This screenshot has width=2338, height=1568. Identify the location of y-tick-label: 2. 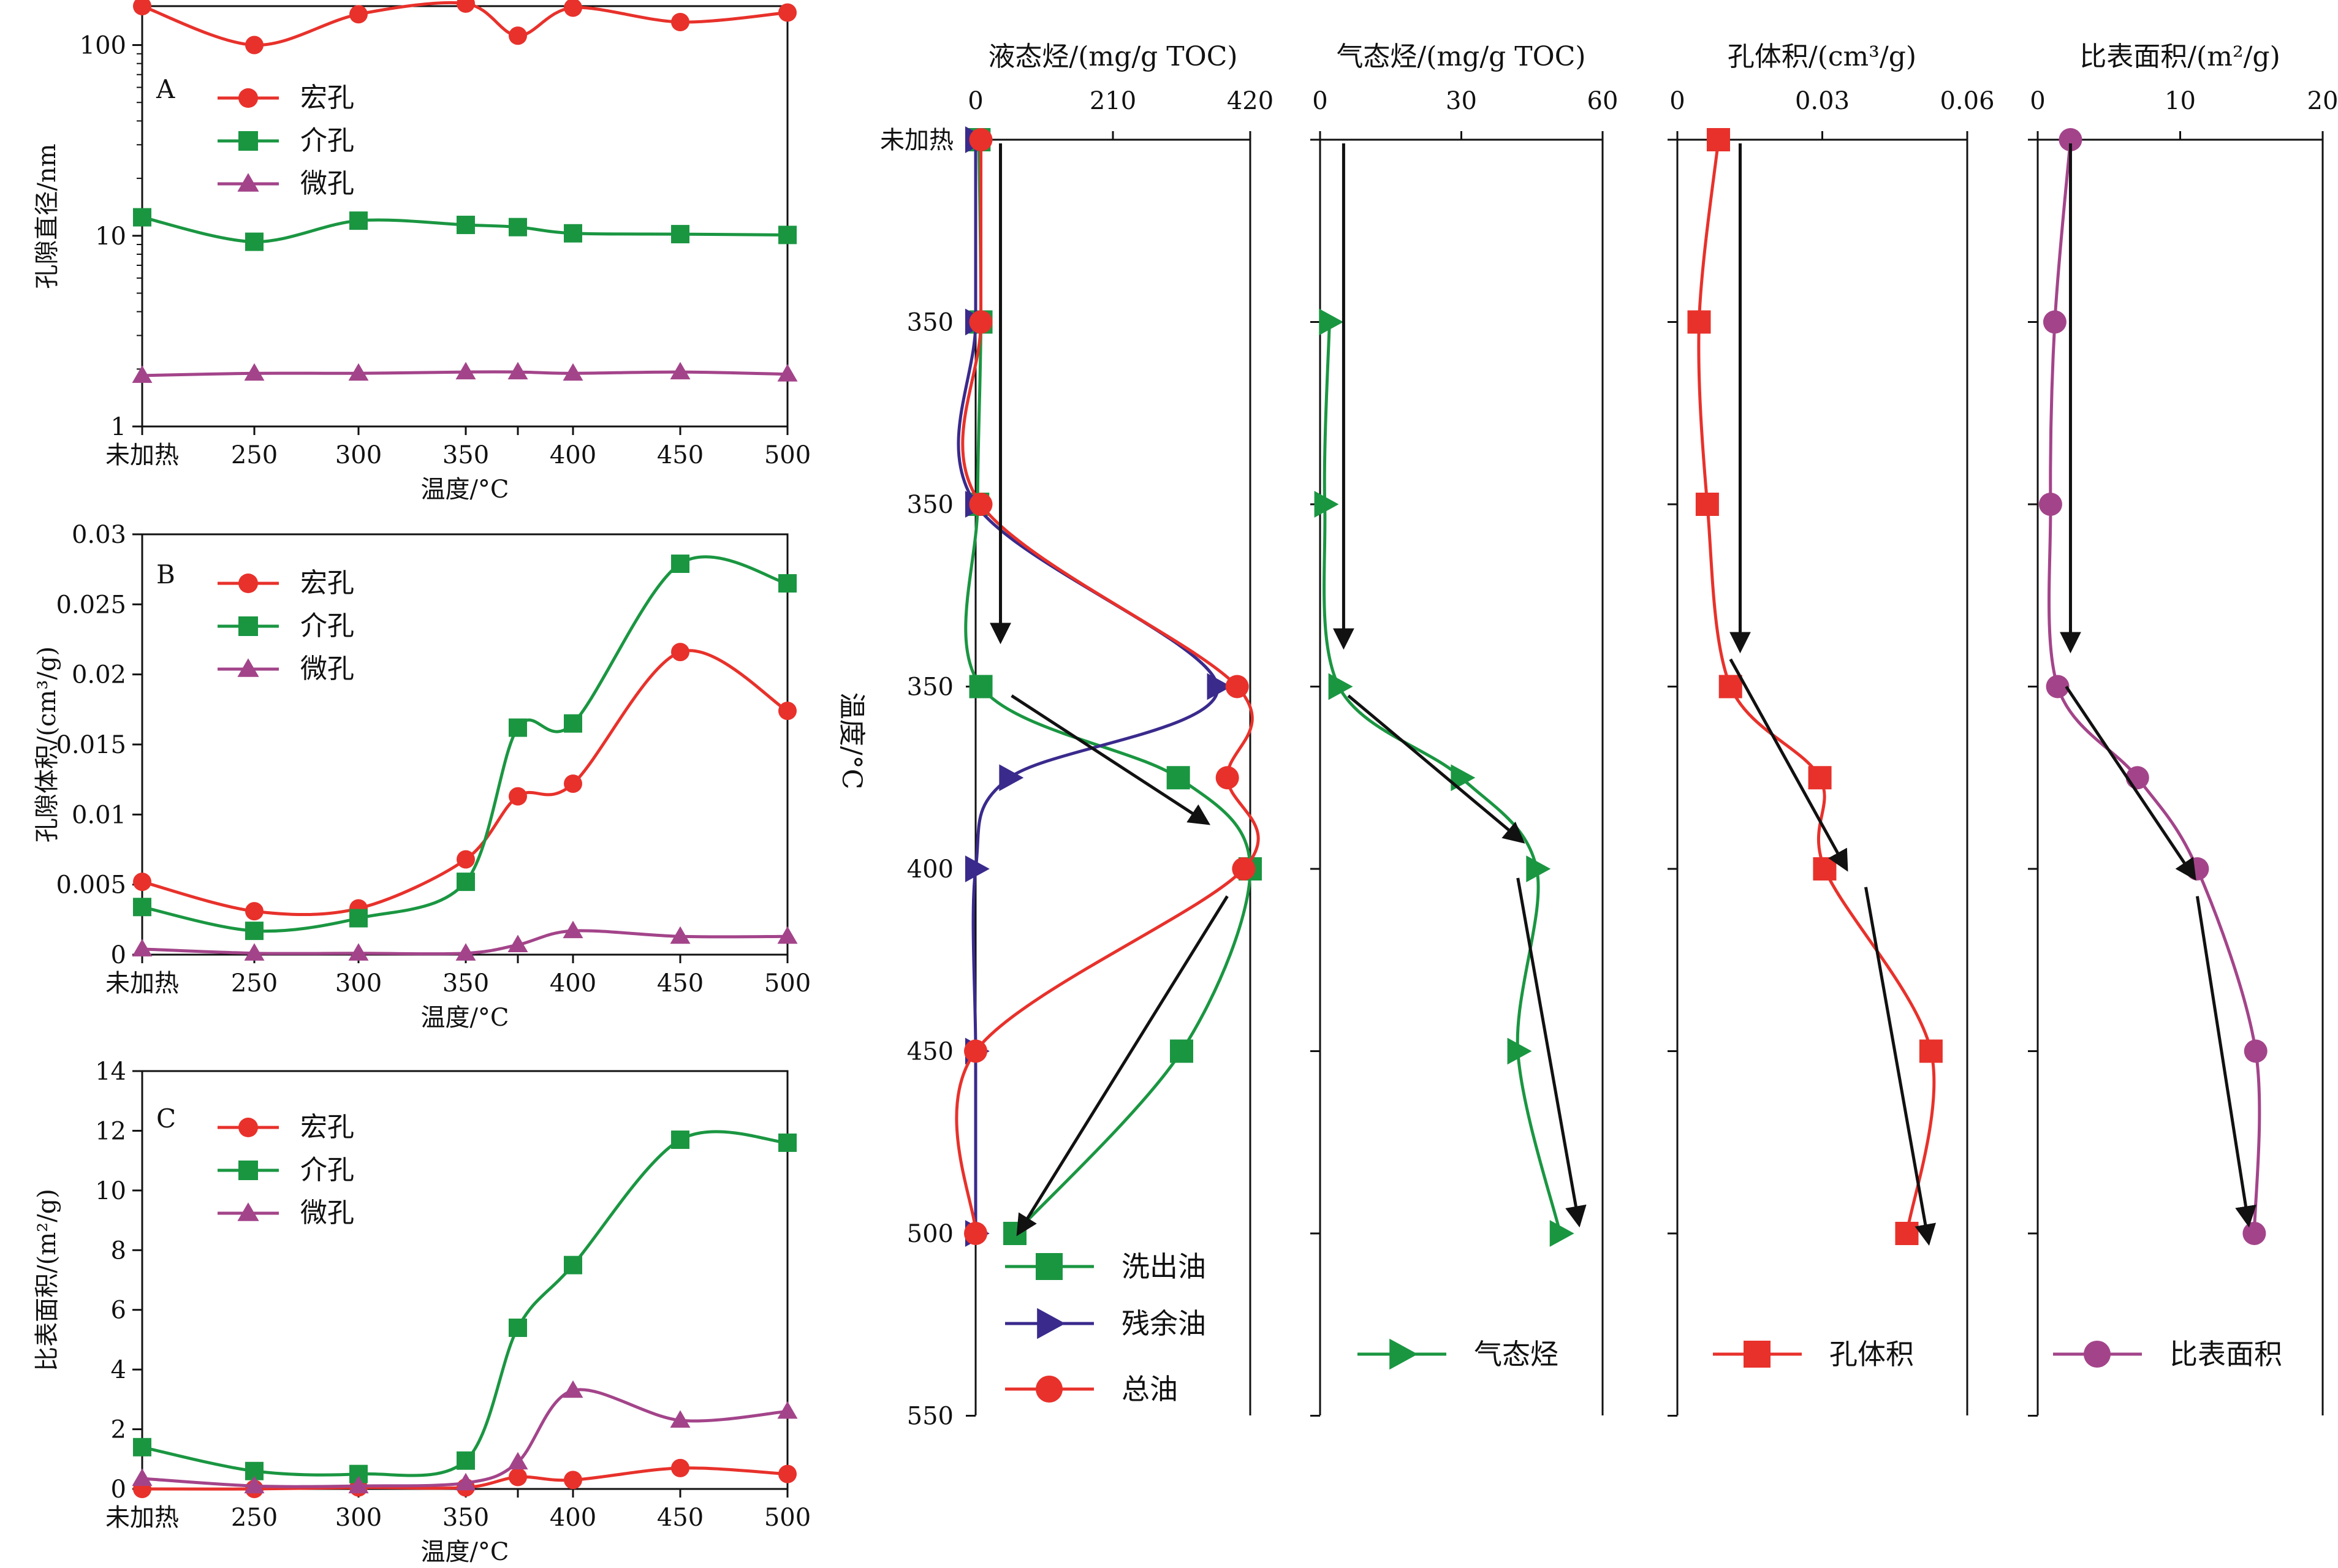
(118, 1430).